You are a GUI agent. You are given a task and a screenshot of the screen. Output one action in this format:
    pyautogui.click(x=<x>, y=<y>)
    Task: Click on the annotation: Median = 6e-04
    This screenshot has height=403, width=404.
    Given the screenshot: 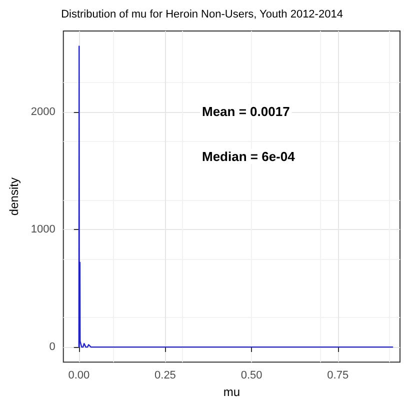 What is the action you would take?
    pyautogui.click(x=249, y=156)
    